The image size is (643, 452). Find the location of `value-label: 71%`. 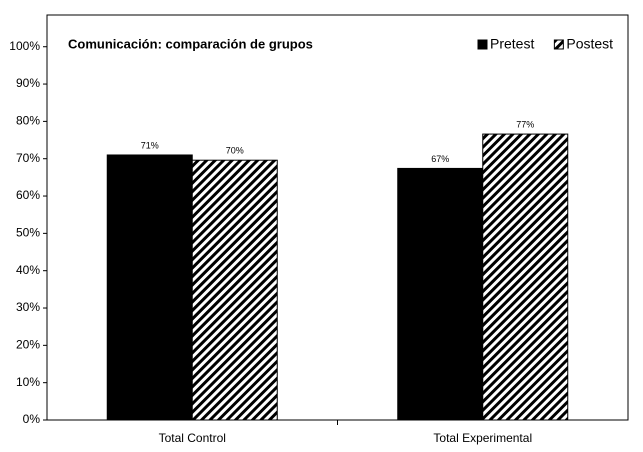

value-label: 71% is located at coordinates (150, 145).